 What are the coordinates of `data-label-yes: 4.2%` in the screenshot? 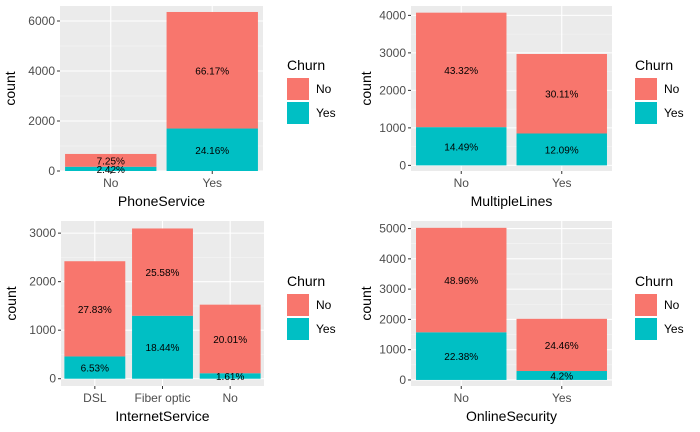 It's located at (561, 376).